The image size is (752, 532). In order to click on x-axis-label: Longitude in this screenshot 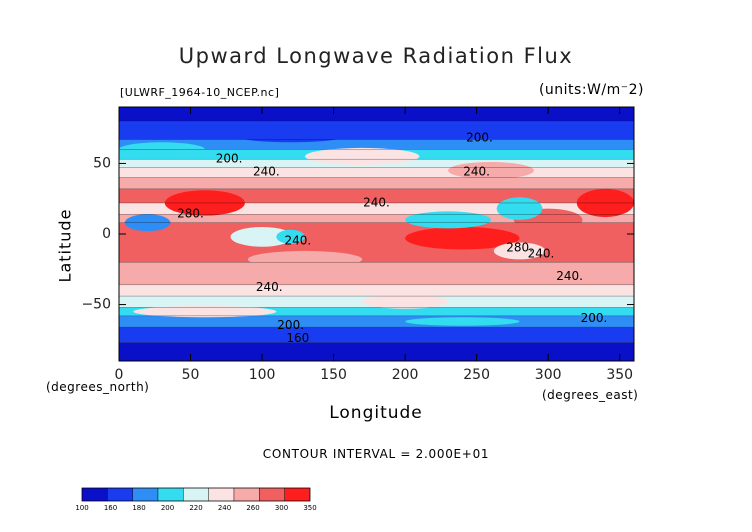, I will do `click(376, 413)`.